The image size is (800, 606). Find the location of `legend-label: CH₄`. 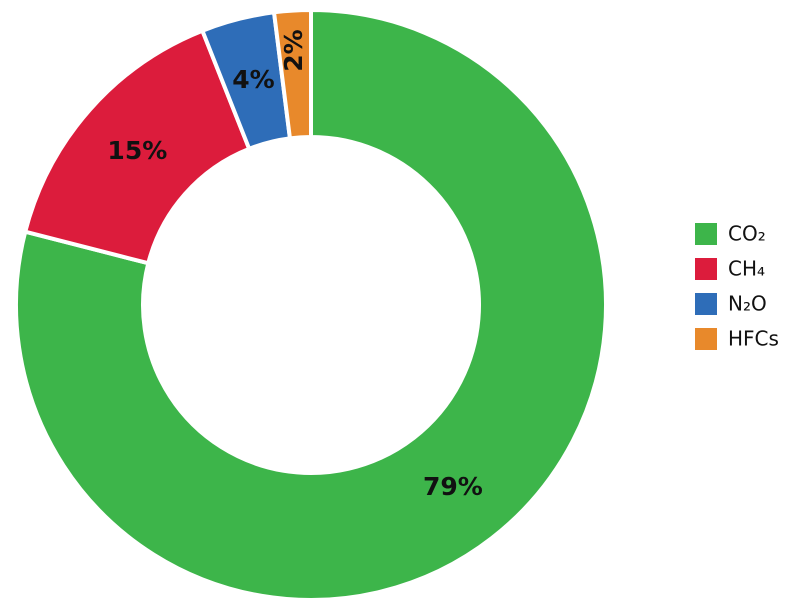

legend-label: CH₄ is located at coordinates (746, 269).